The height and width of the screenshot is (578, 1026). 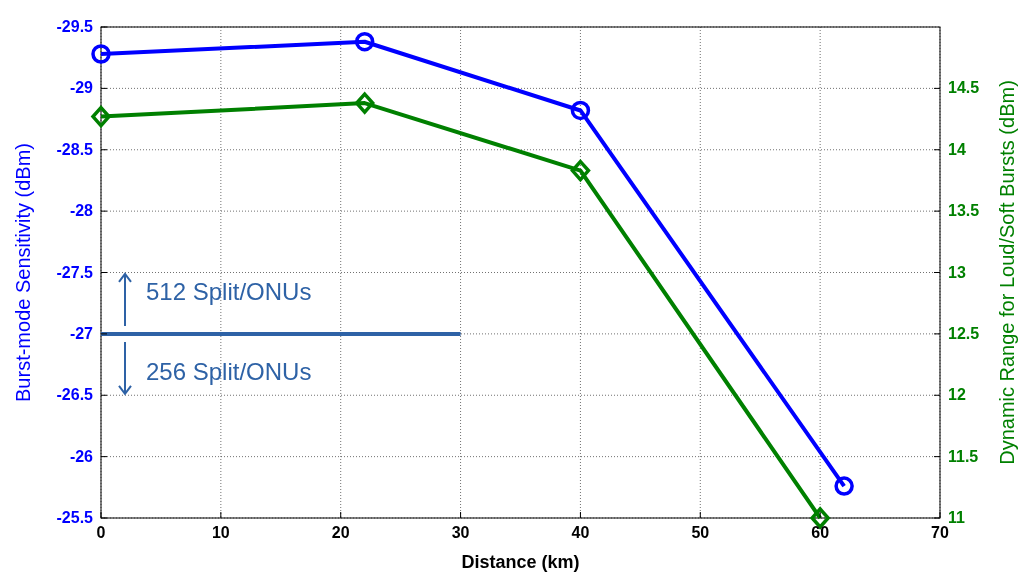 What do you see at coordinates (101, 532) in the screenshot?
I see `x-tick-label: 0` at bounding box center [101, 532].